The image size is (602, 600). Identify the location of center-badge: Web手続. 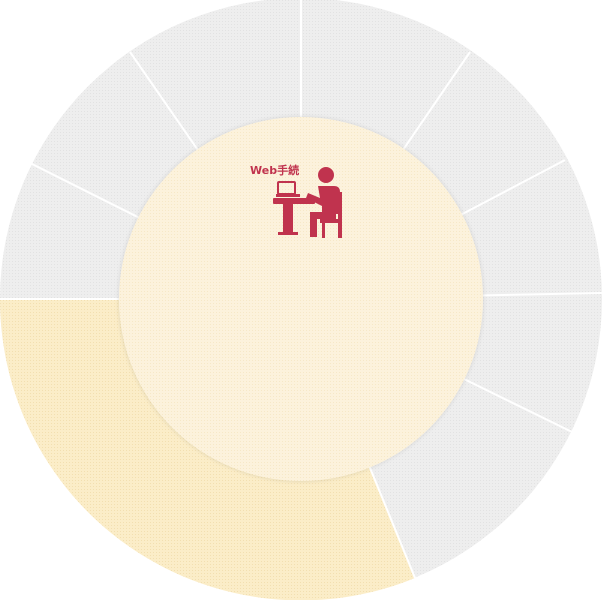
(298, 198).